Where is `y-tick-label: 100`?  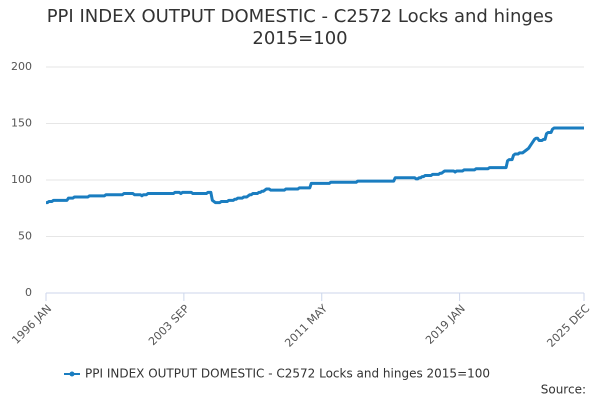 y-tick-label: 100 is located at coordinates (21, 179).